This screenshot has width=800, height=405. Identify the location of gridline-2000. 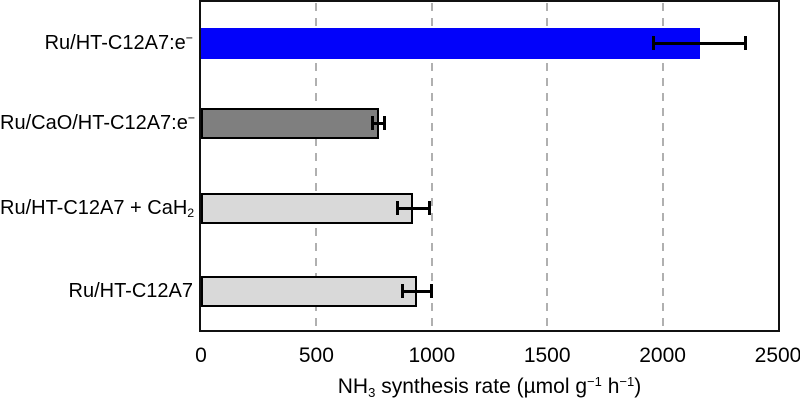
(662, 166).